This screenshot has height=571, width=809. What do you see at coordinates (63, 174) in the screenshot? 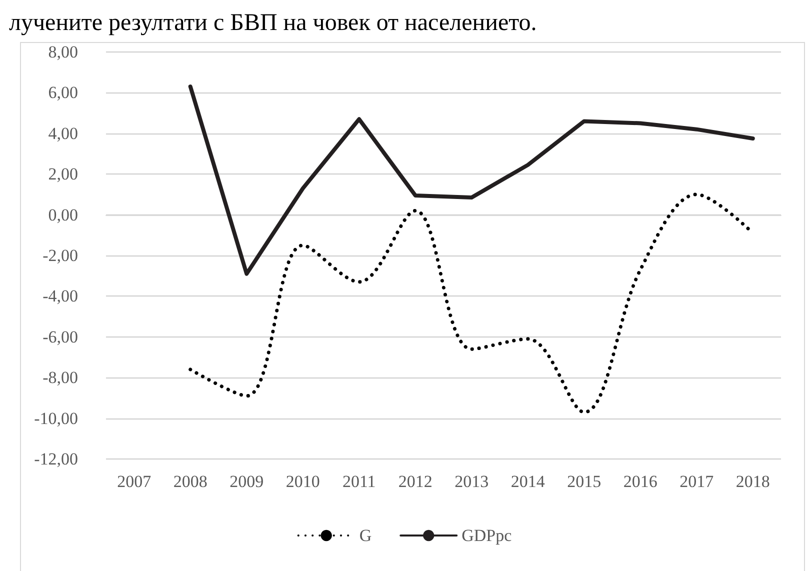
I see `y-tick-label: 2,00` at bounding box center [63, 174].